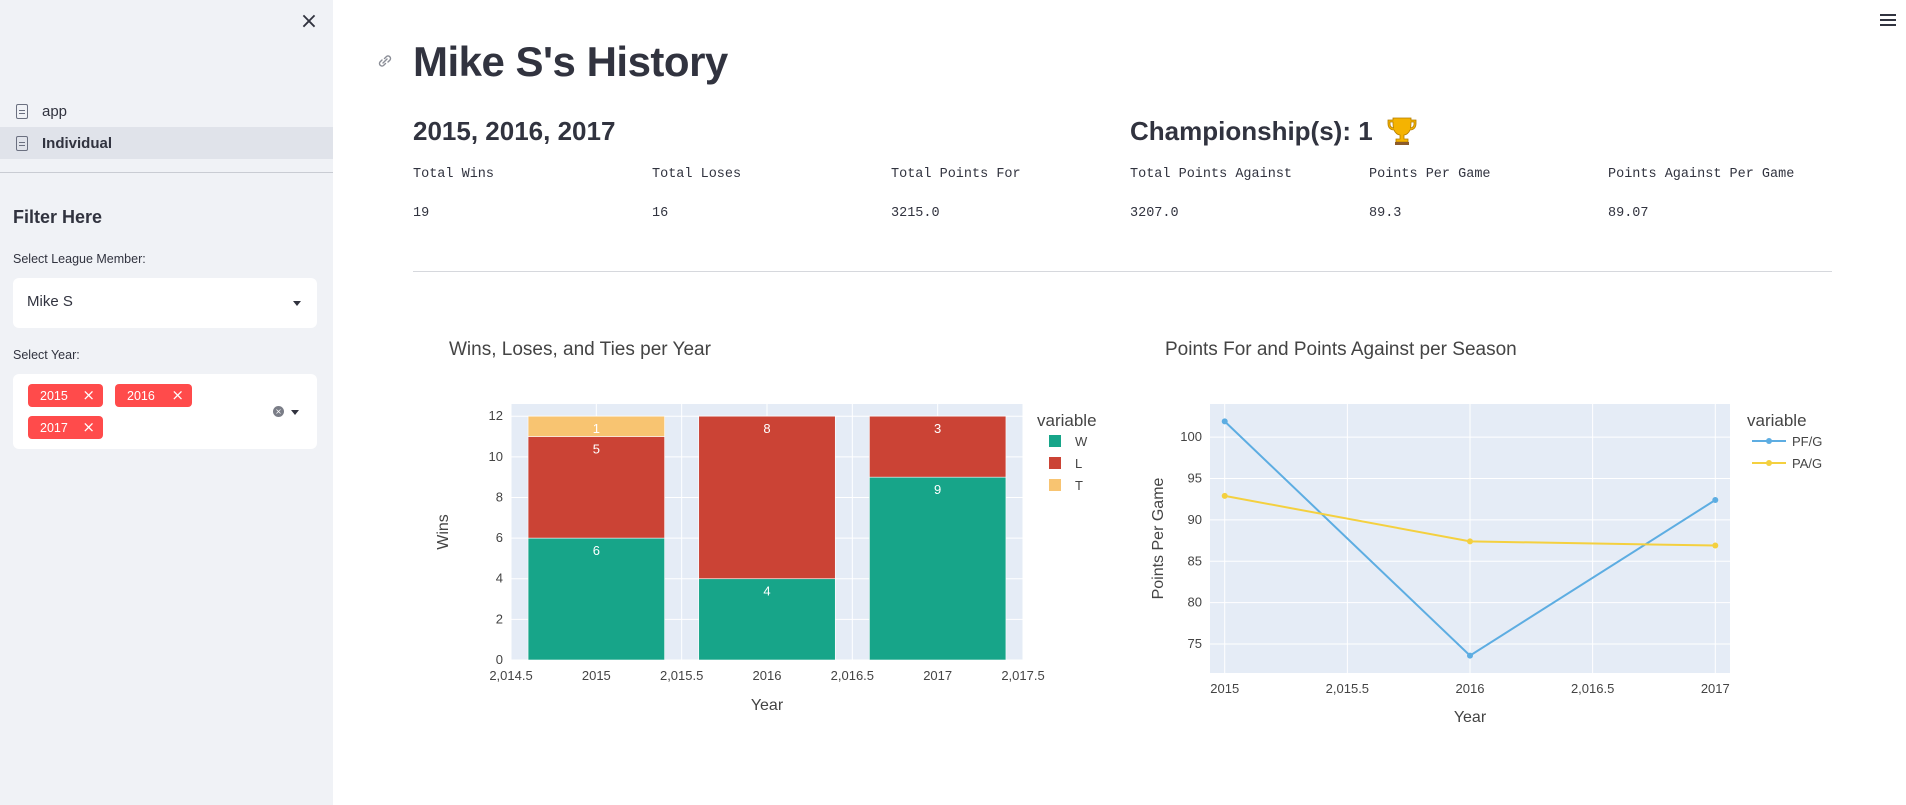  I want to click on bar-data-label: 4, so click(766, 591).